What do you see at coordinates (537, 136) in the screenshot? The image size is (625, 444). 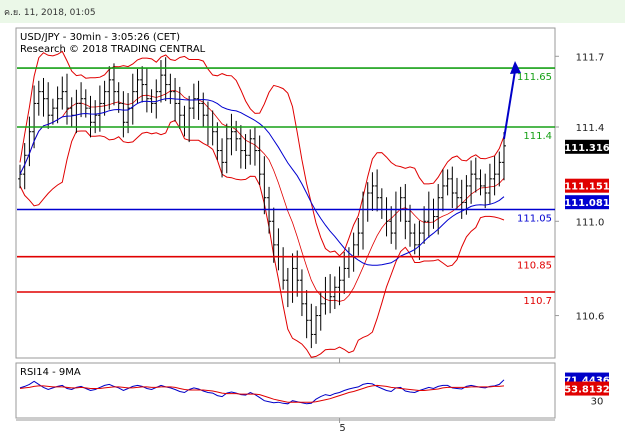 I see `level-label: 111.4` at bounding box center [537, 136].